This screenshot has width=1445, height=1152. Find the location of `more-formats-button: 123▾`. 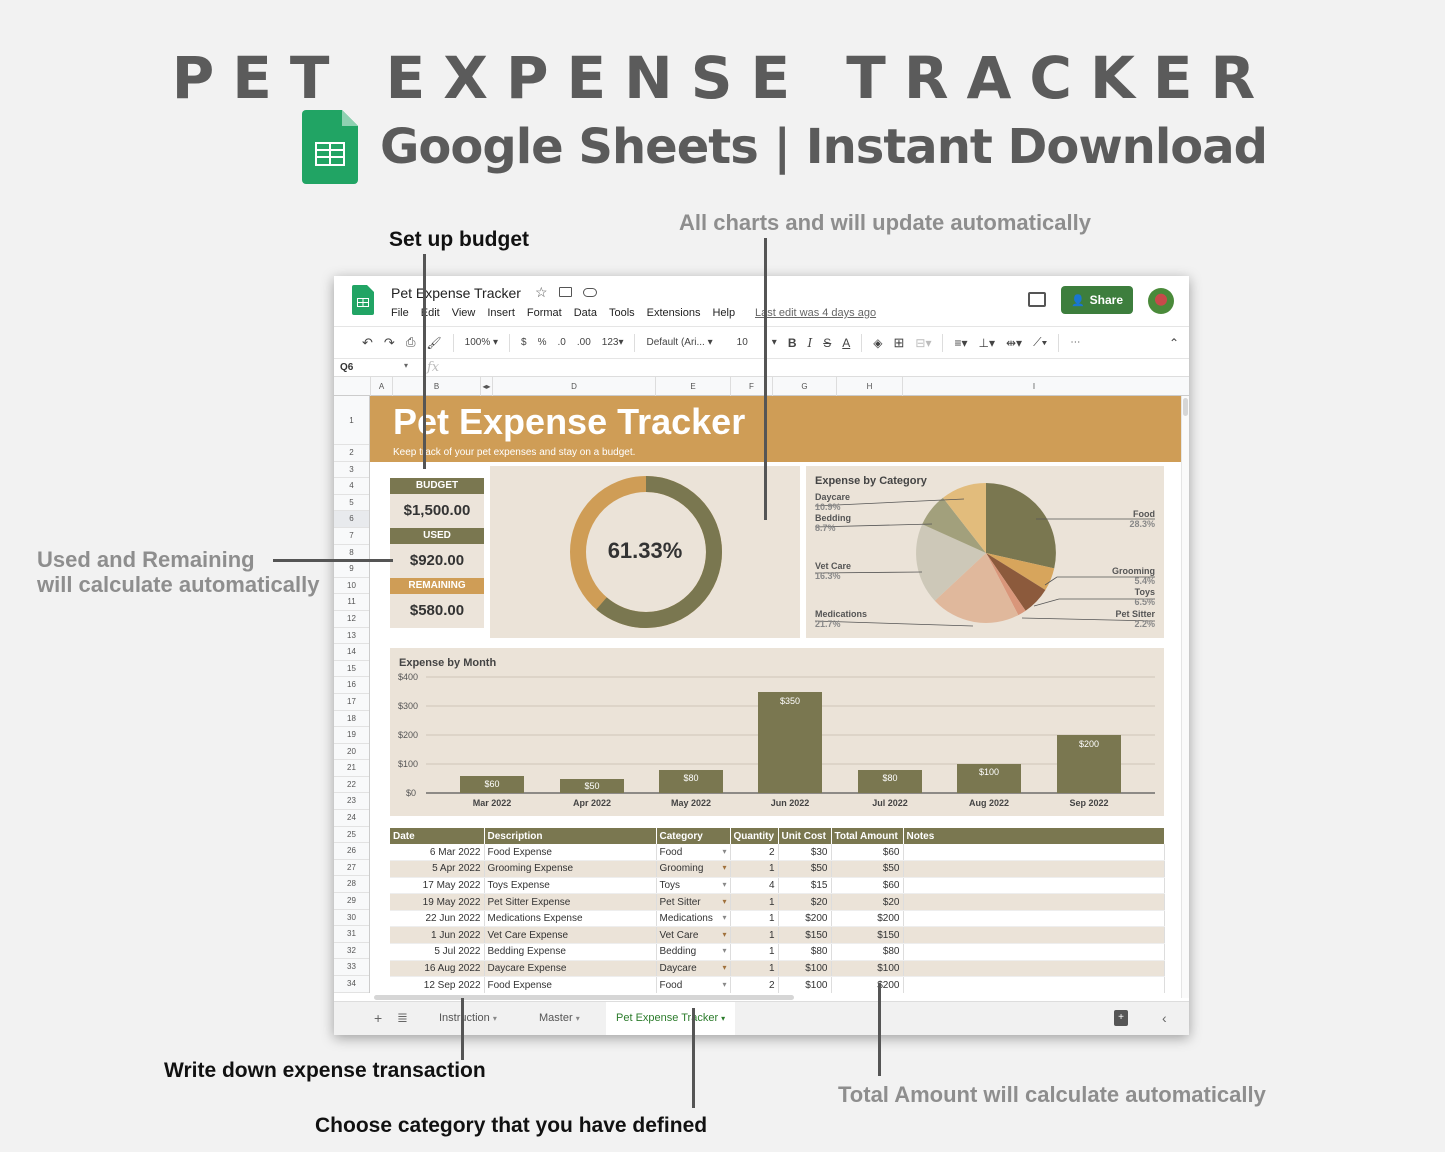

more-formats-button: 123▾ is located at coordinates (612, 342).